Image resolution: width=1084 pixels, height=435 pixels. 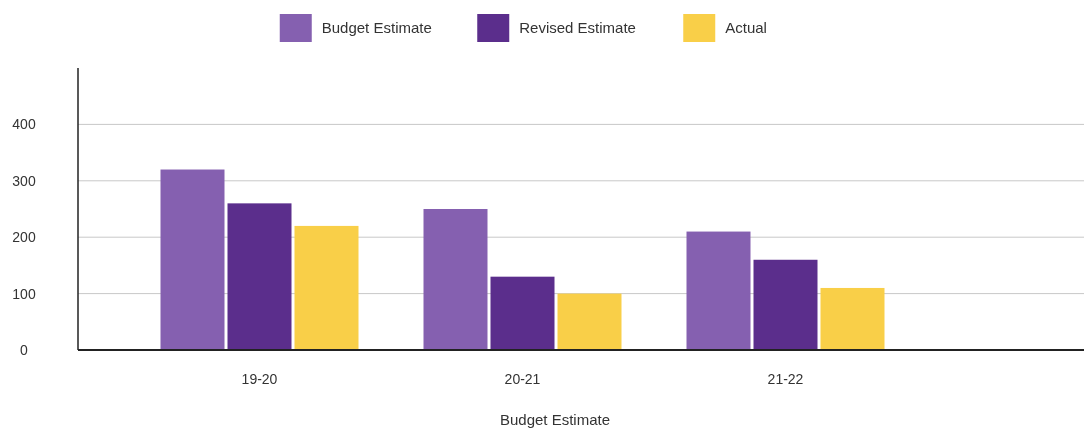 I want to click on x-tick-label: 20-21, so click(x=522, y=379).